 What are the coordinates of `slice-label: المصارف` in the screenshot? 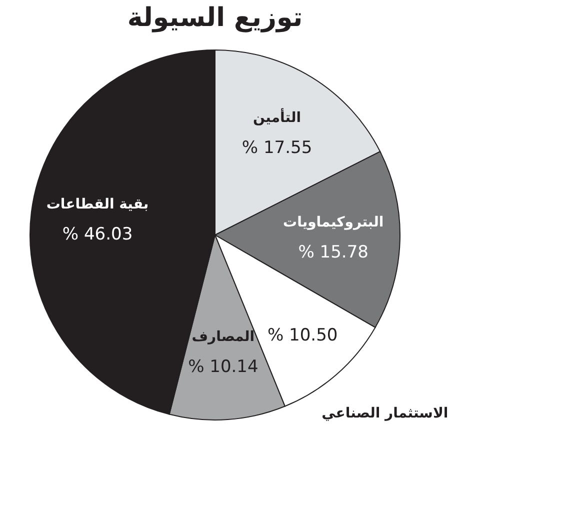 It's located at (223, 337).